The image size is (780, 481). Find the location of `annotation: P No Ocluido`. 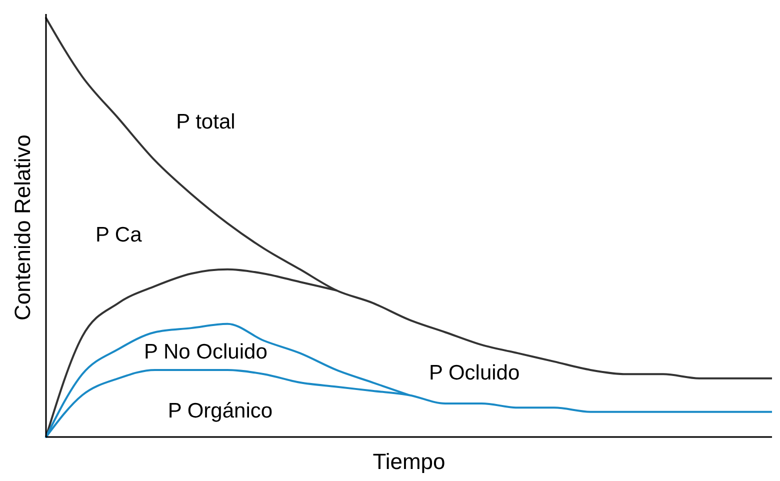

annotation: P No Ocluido is located at coordinates (206, 352).